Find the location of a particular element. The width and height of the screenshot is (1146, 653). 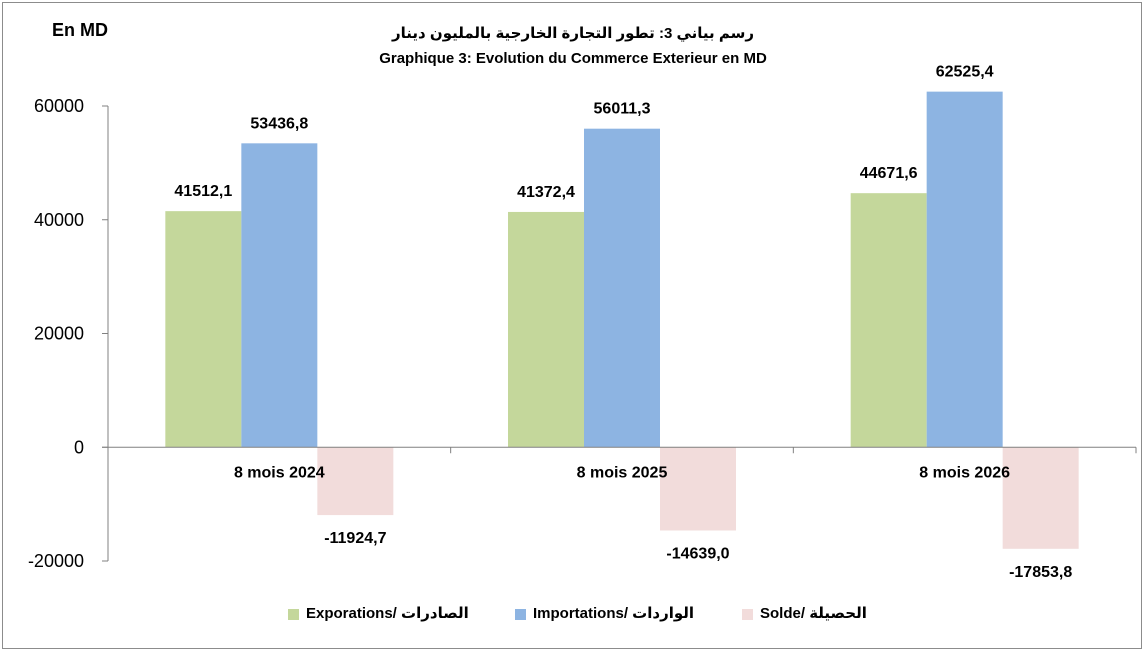

x-tick-label: 8 mois 2024 is located at coordinates (279, 472).